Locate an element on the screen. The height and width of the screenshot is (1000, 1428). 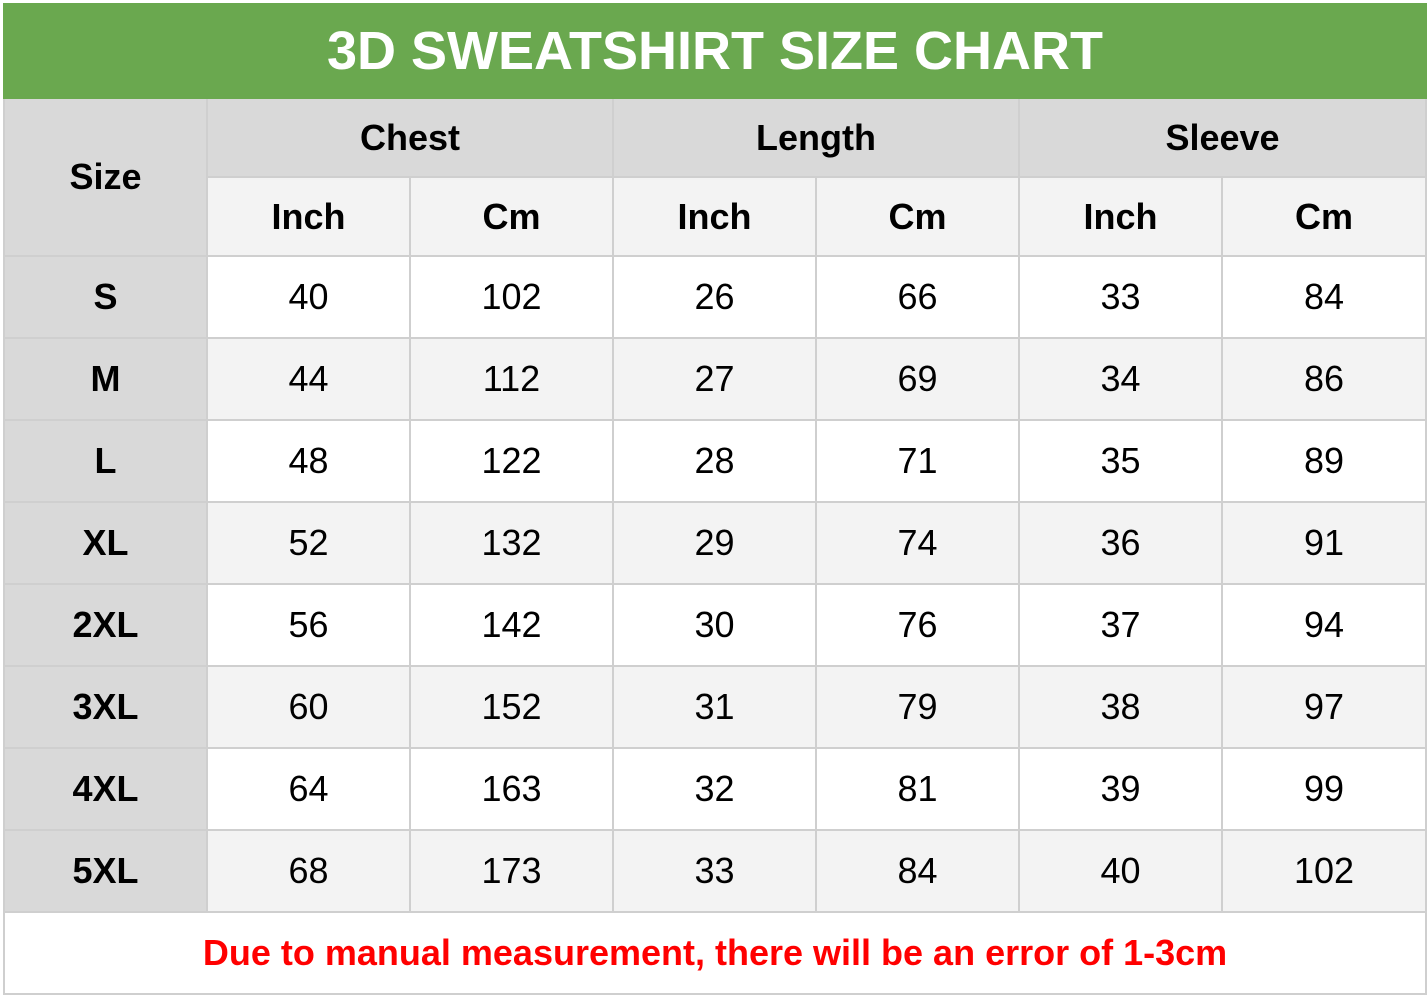
length-header: Length is located at coordinates (816, 137).